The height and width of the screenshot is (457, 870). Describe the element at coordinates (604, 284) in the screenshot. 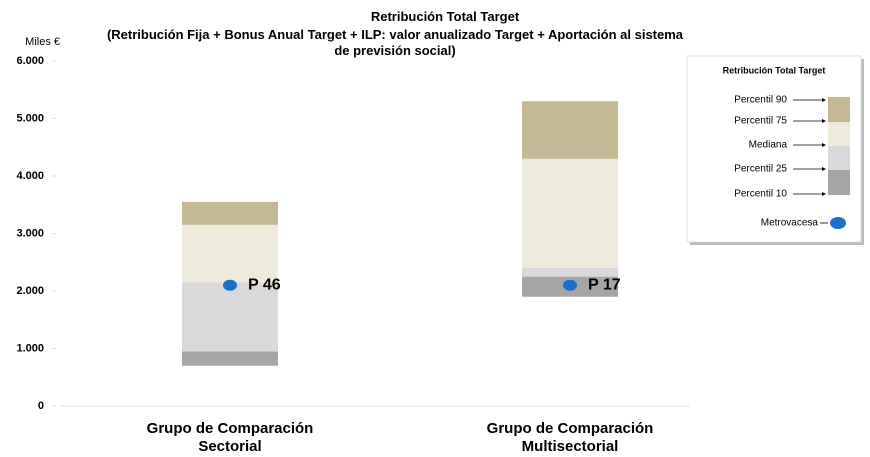

I see `point-label: P 17` at that location.